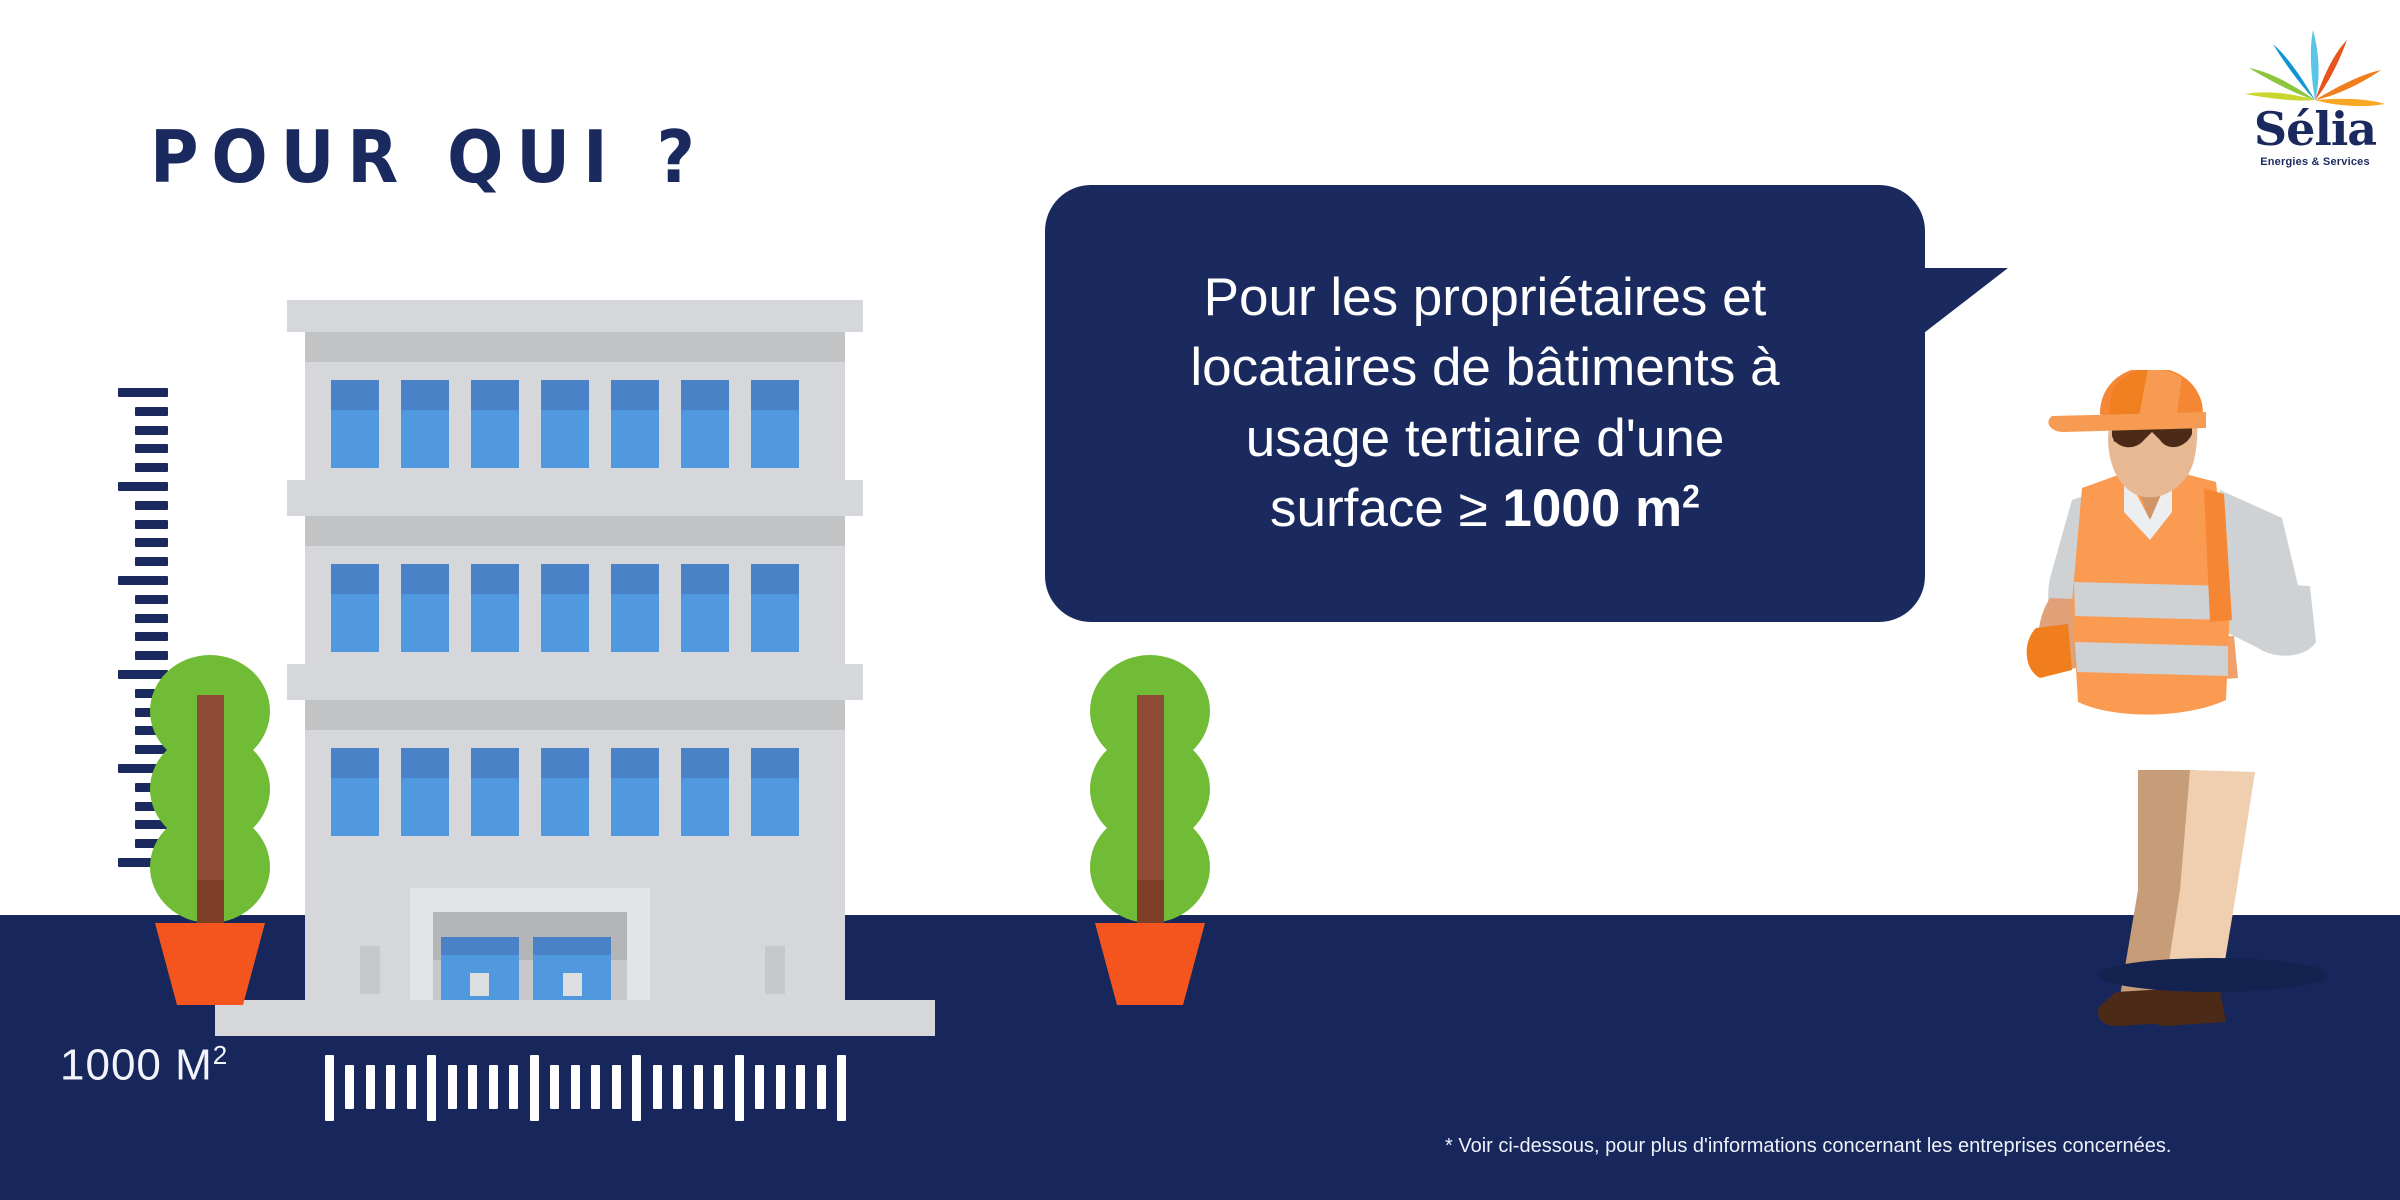  What do you see at coordinates (572, 984) in the screenshot?
I see `building-door-handle-right` at bounding box center [572, 984].